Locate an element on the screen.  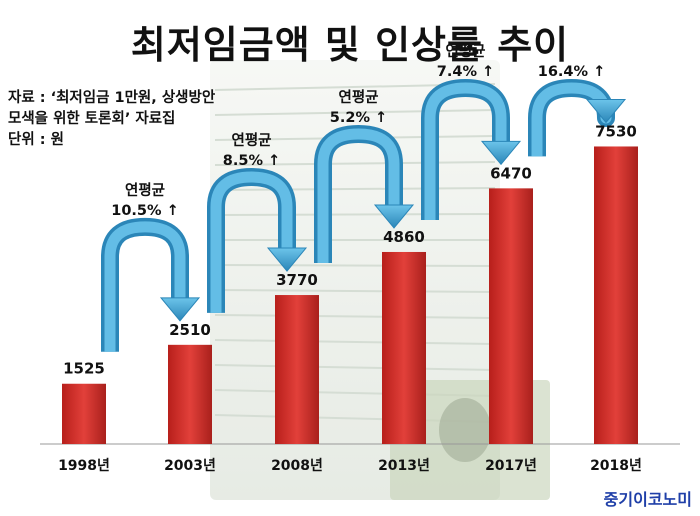
bar-2003년 is located at coordinates (190, 394).